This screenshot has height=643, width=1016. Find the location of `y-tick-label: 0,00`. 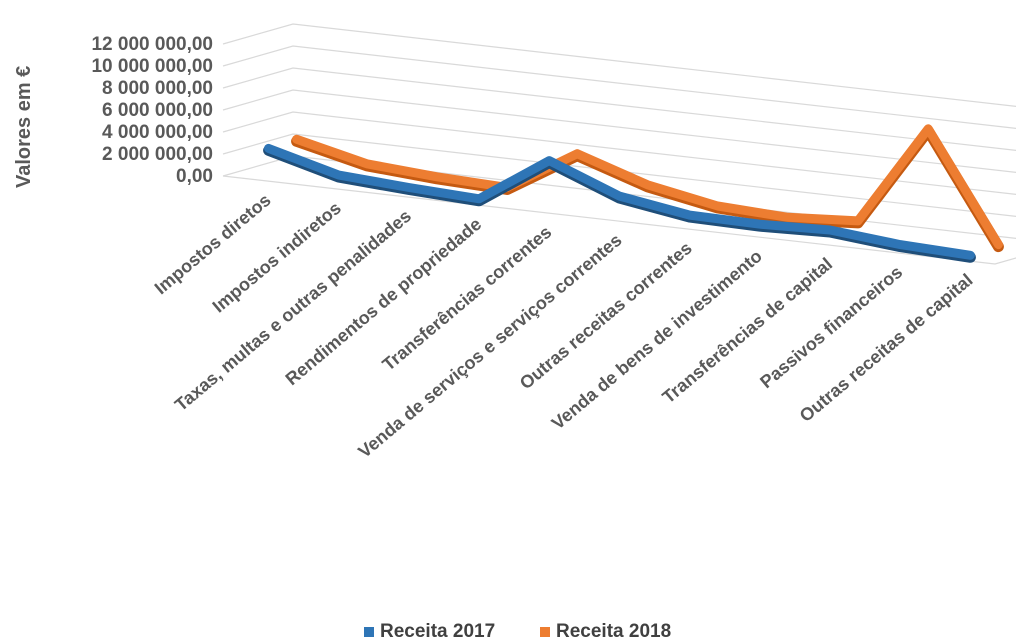

y-tick-label: 0,00 is located at coordinates (194, 176).